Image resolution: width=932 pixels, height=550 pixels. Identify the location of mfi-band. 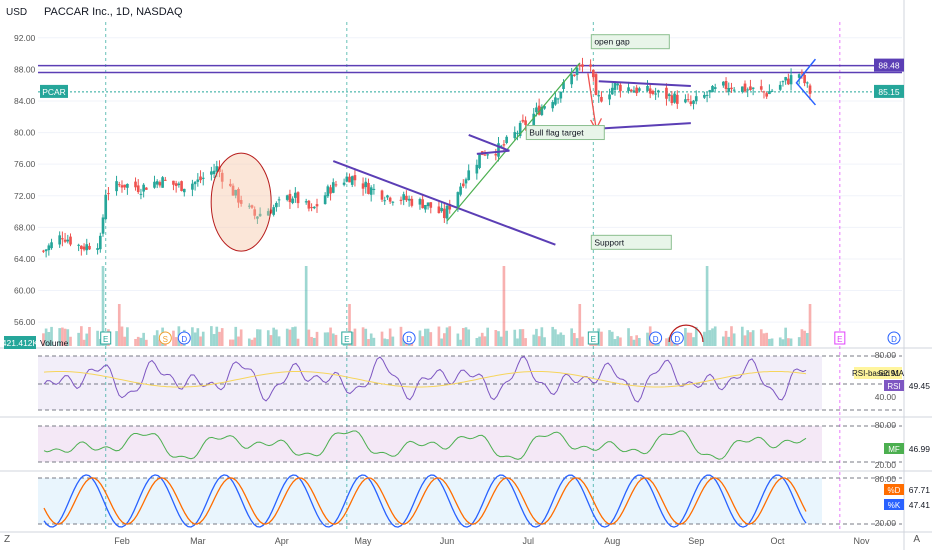
(430, 444).